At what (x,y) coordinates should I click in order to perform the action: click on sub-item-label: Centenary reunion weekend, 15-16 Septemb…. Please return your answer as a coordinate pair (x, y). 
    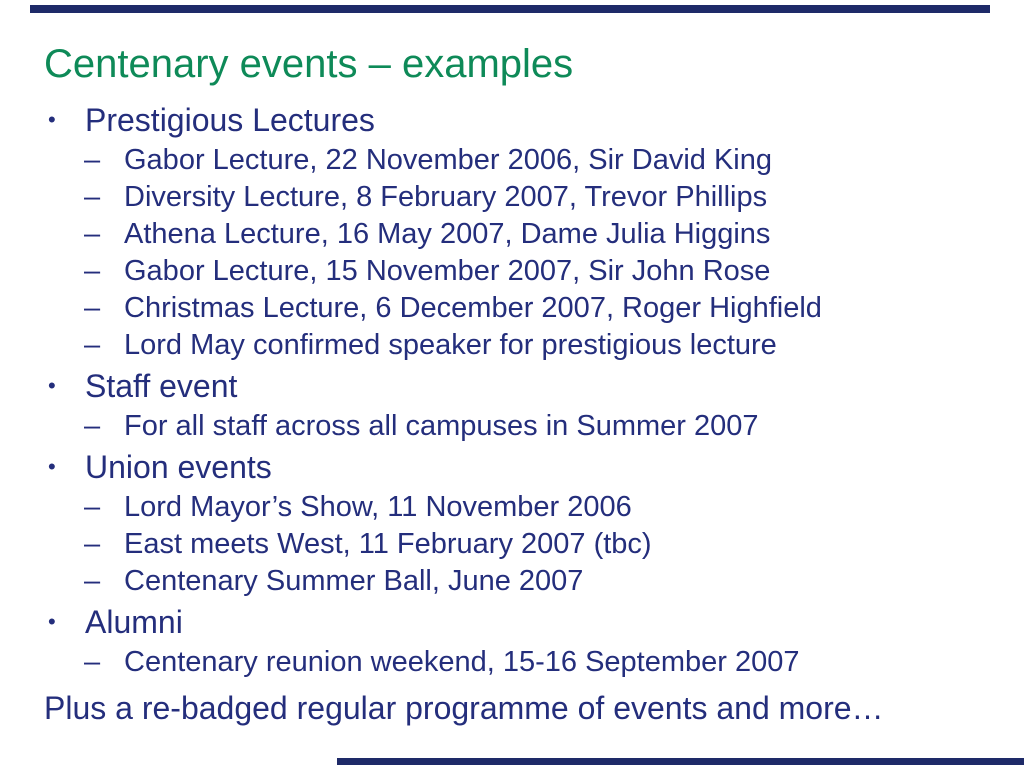
    Looking at the image, I should click on (462, 662).